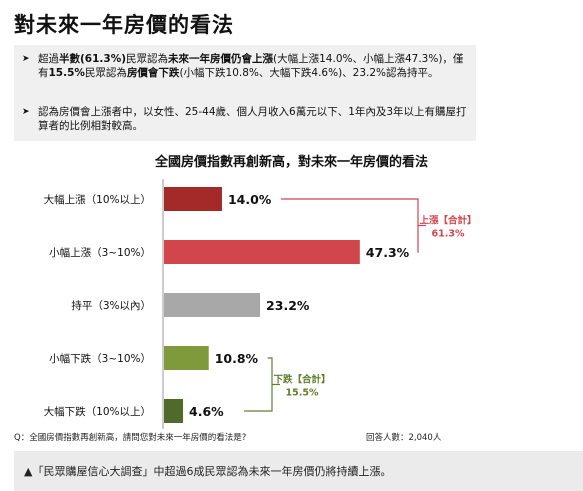 This screenshot has height=491, width=583. I want to click on total-value: 61.3%, so click(448, 234).